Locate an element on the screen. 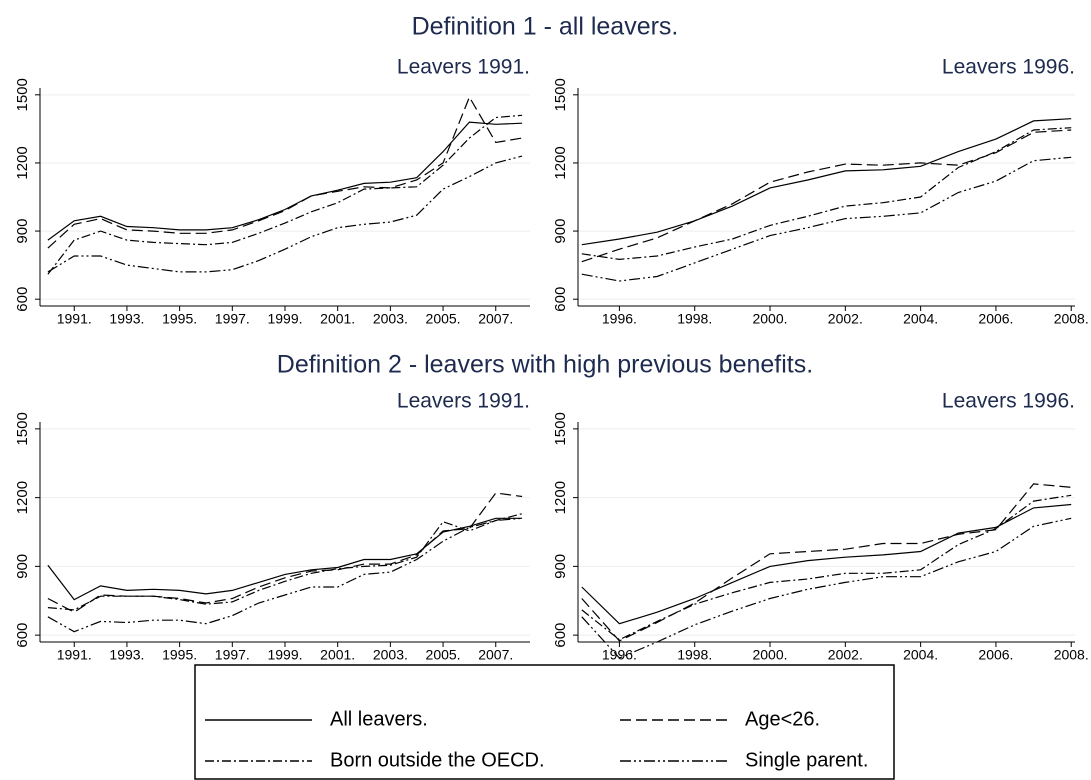 This screenshot has height=780, width=1091. section-title: Definition 1 - all leavers. is located at coordinates (545, 27).